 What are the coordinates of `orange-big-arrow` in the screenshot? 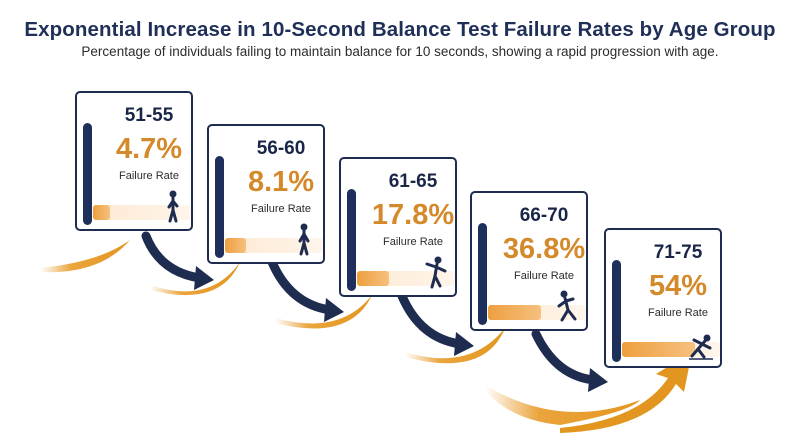 It's located at (626, 392).